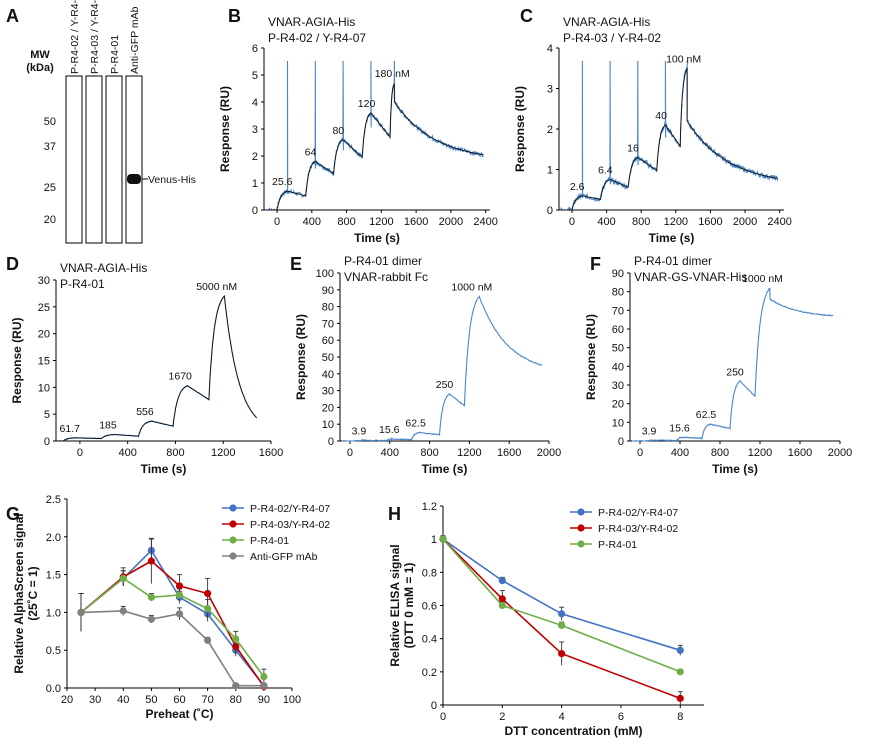 This screenshot has width=886, height=740. Describe the element at coordinates (12, 16) in the screenshot. I see `panel-label-a: A` at that location.